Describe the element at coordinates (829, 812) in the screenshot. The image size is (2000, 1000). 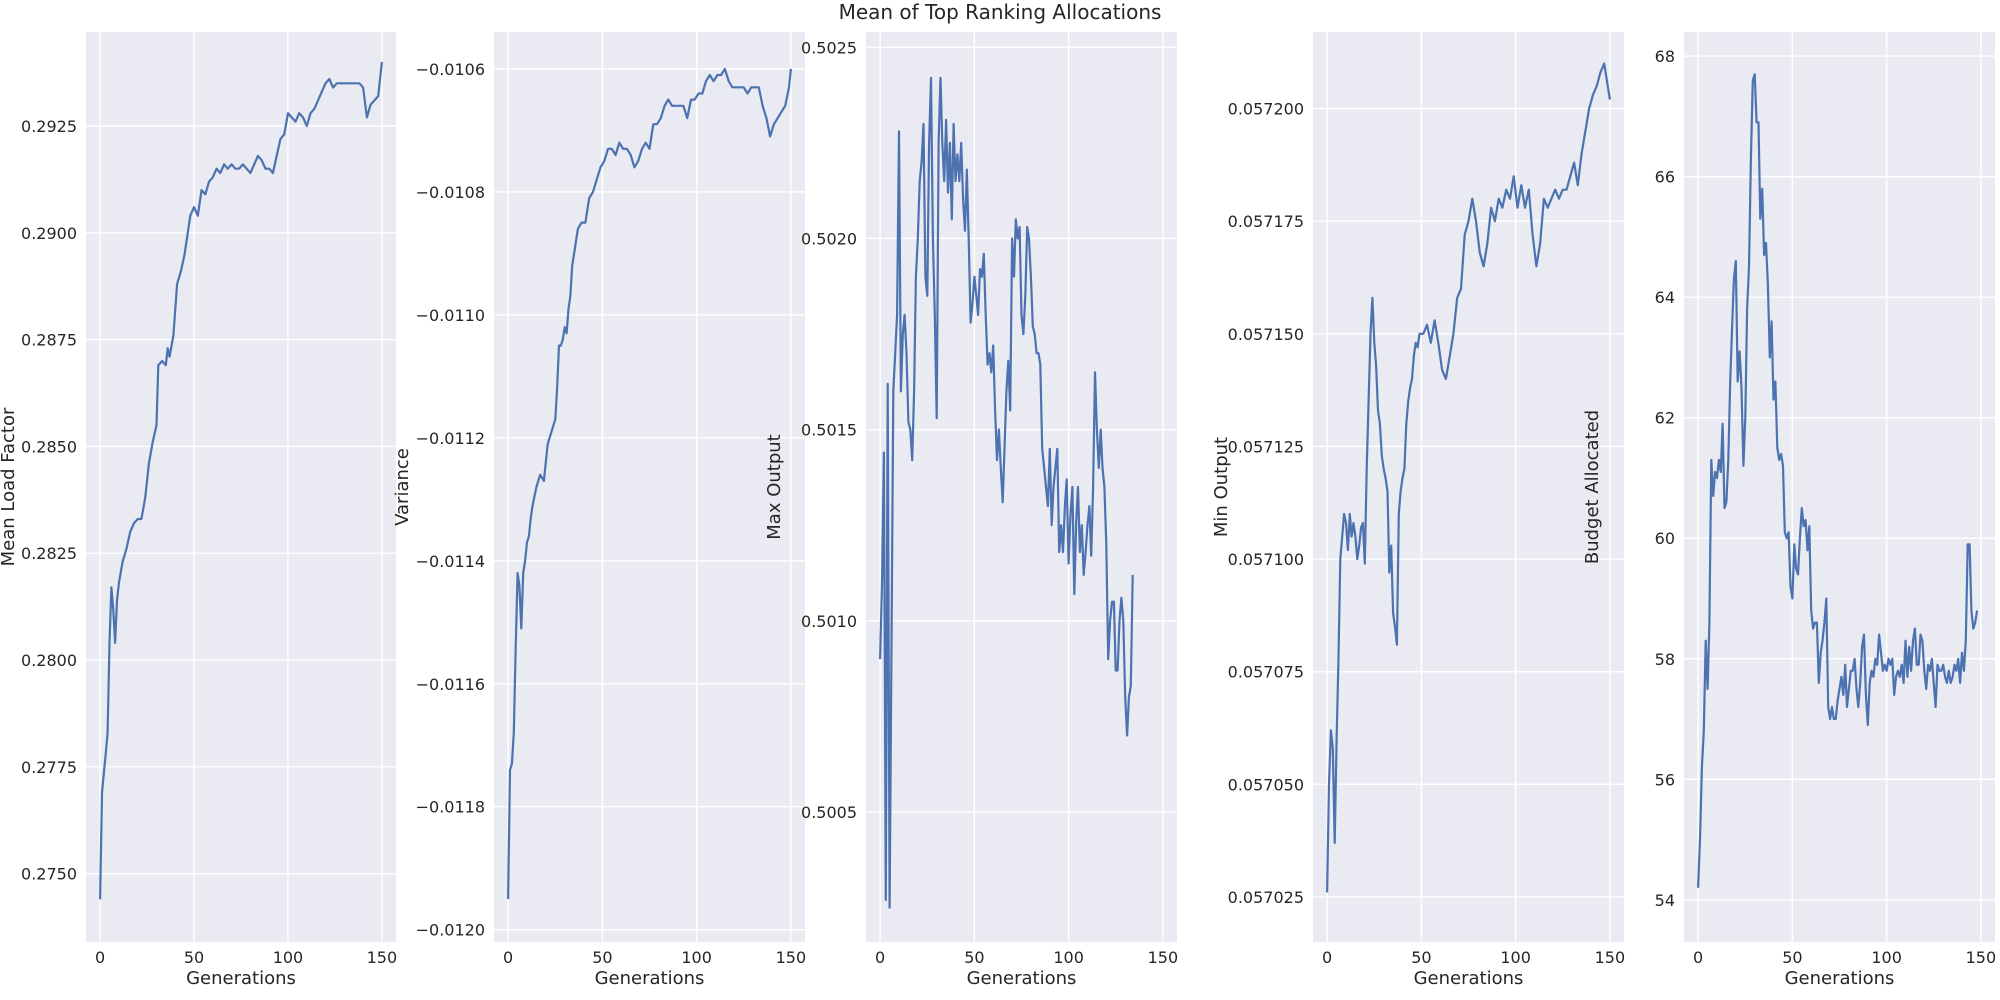
I see `y-tick-label: 0.5005` at that location.